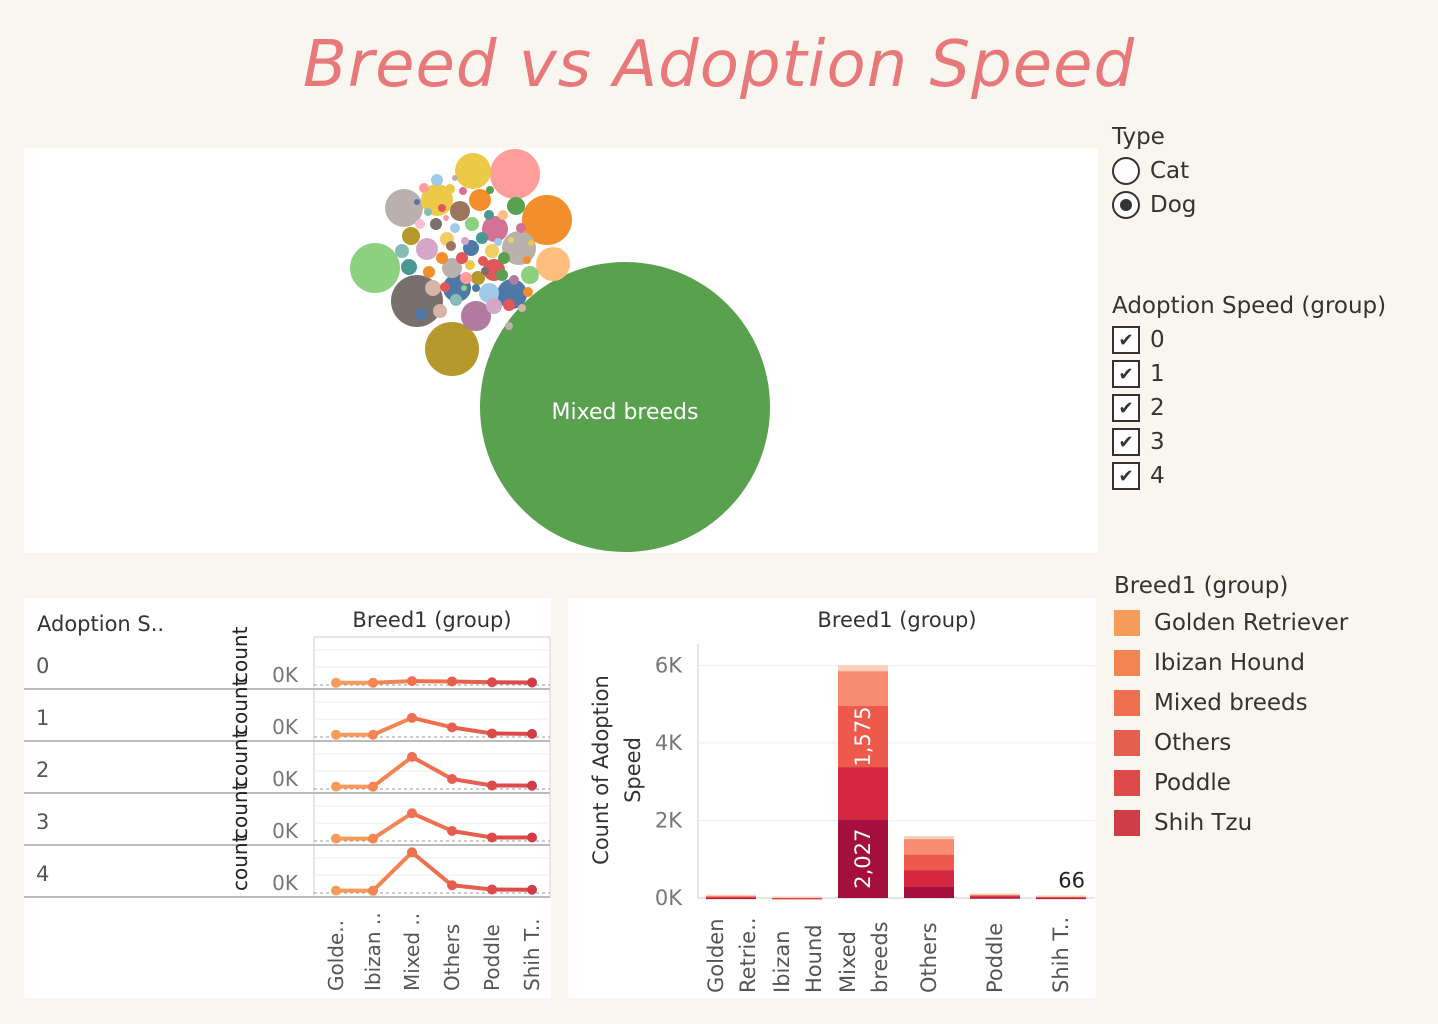 The width and height of the screenshot is (1438, 1024). What do you see at coordinates (1170, 171) in the screenshot?
I see `type-option-label: Cat` at bounding box center [1170, 171].